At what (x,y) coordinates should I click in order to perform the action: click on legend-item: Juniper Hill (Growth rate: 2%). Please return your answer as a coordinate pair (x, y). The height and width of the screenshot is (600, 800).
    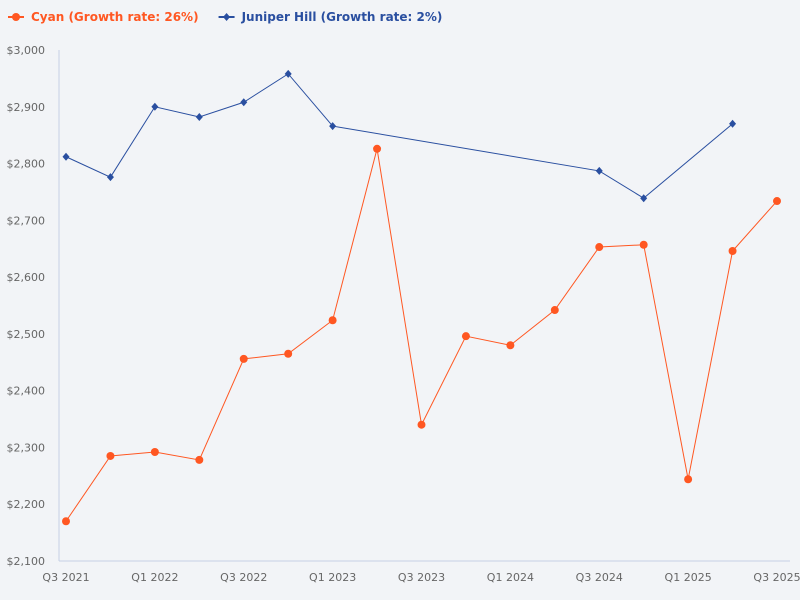
    Looking at the image, I should click on (330, 17).